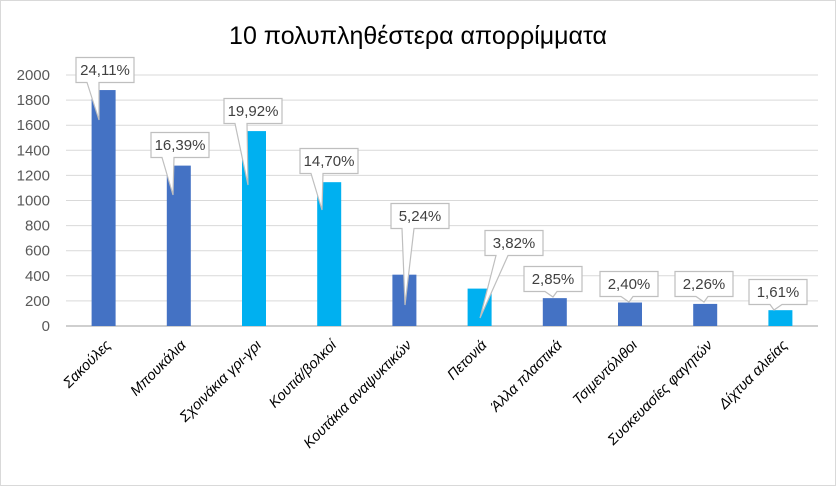 This screenshot has width=836, height=486. Describe the element at coordinates (37, 226) in the screenshot. I see `y-tick-label: 800` at that location.